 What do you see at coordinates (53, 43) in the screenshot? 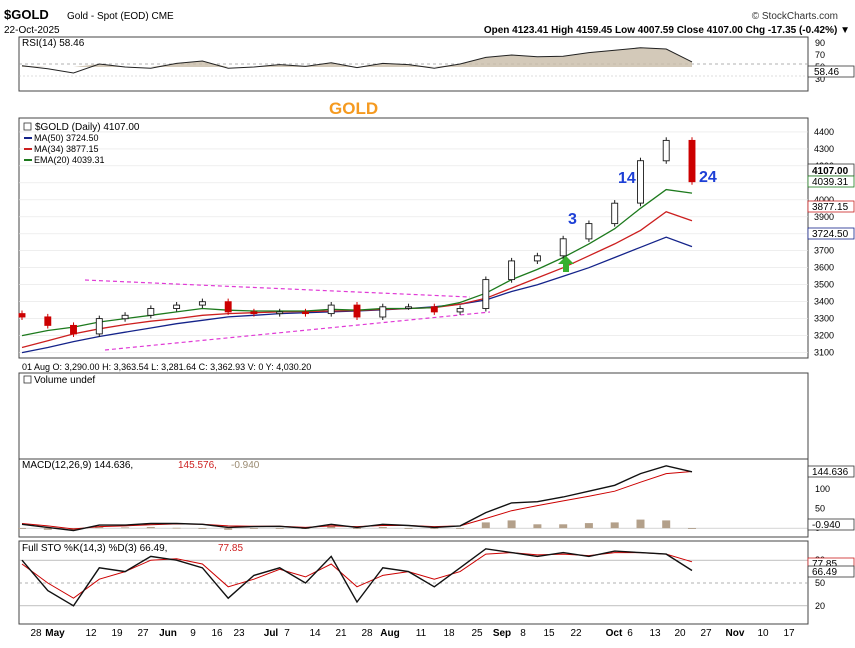
I see `rsi-label: RSI(14) 58.46` at bounding box center [53, 43].